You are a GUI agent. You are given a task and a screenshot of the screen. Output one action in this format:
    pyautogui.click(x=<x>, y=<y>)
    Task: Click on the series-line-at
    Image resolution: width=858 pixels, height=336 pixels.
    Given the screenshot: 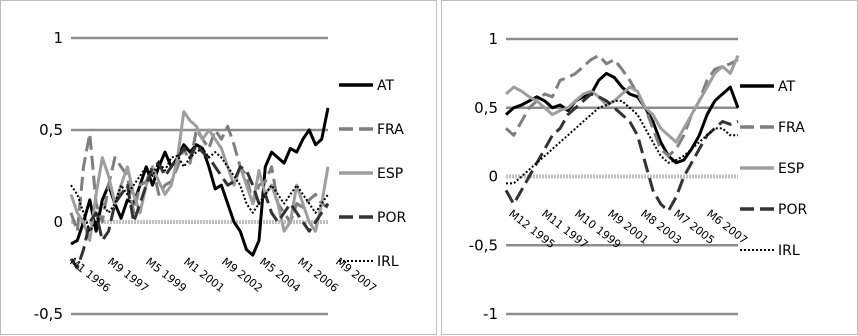 What is the action you would take?
    pyautogui.click(x=622, y=118)
    